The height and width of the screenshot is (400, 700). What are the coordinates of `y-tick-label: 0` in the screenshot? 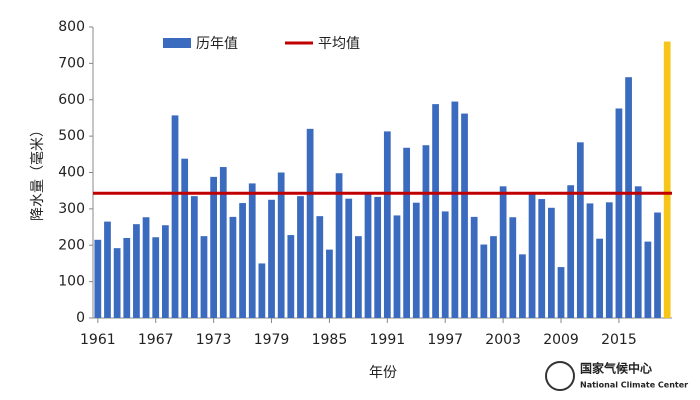 It's located at (80, 318).